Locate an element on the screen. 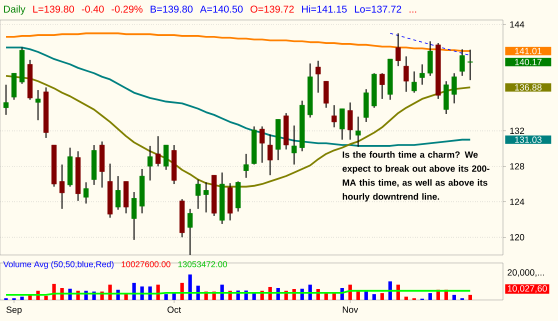  text: 10,027,60 is located at coordinates (527, 289).